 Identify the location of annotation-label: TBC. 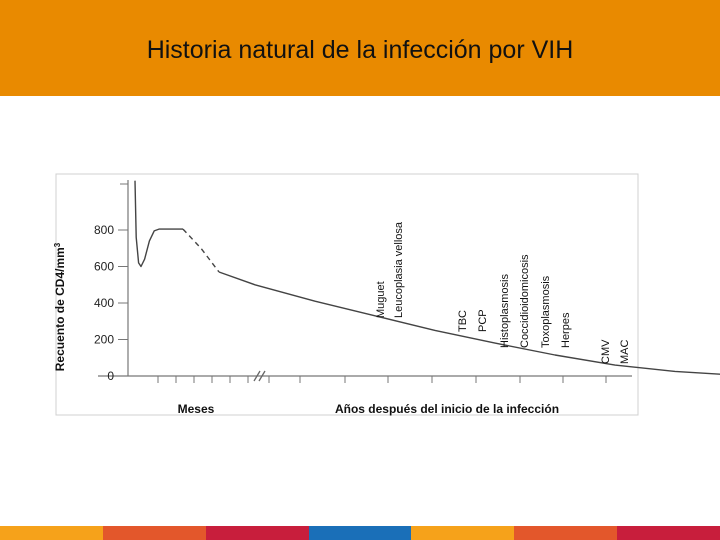
(463, 321).